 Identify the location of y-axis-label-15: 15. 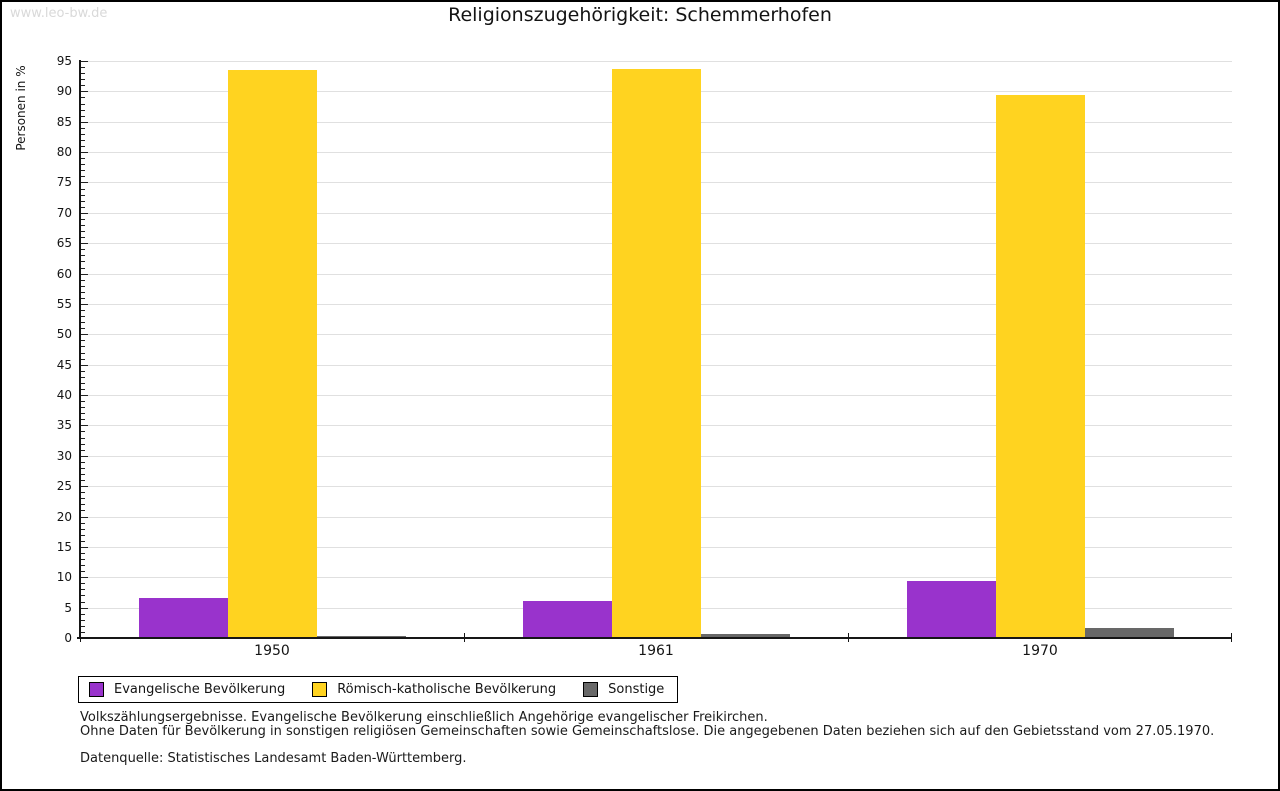
(64, 546).